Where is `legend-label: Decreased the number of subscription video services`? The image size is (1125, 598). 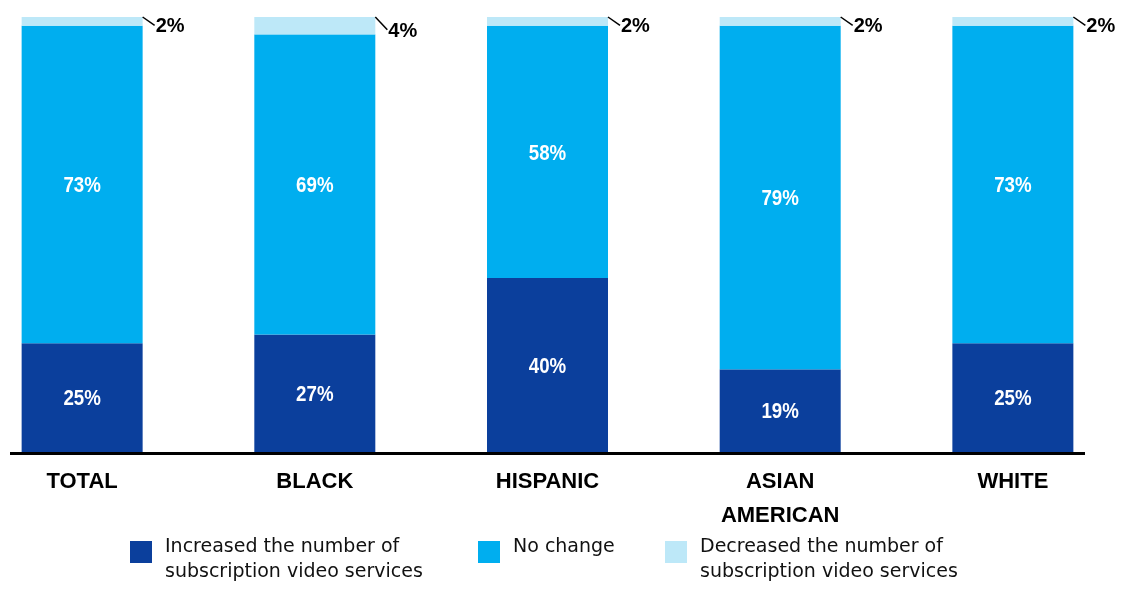 legend-label: Decreased the number of subscription video services is located at coordinates (829, 557).